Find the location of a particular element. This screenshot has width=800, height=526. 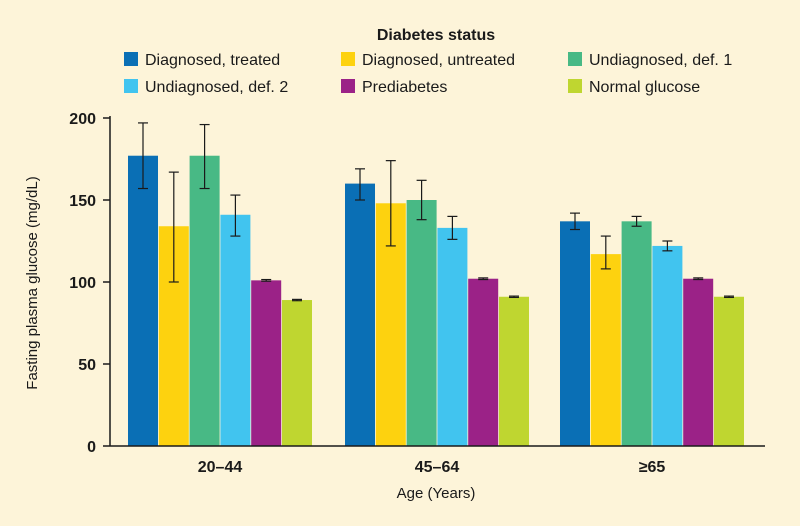

legend-swatch-diagnosed-untreated is located at coordinates (348, 59).